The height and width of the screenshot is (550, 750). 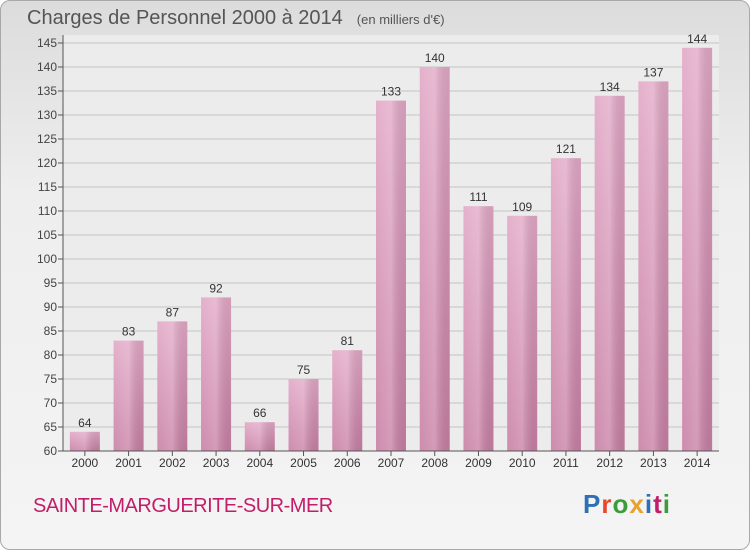 What do you see at coordinates (51, 283) in the screenshot?
I see `y-tick-label: 95` at bounding box center [51, 283].